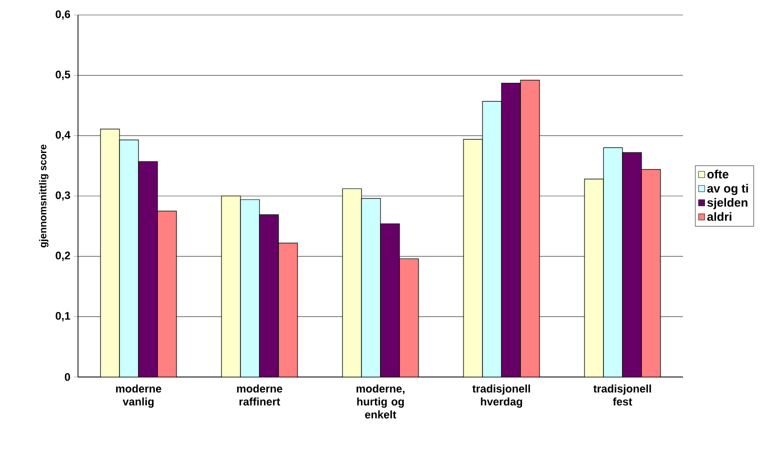  What do you see at coordinates (622, 395) in the screenshot?
I see `x-tick-label: tradisjonell fest` at bounding box center [622, 395].